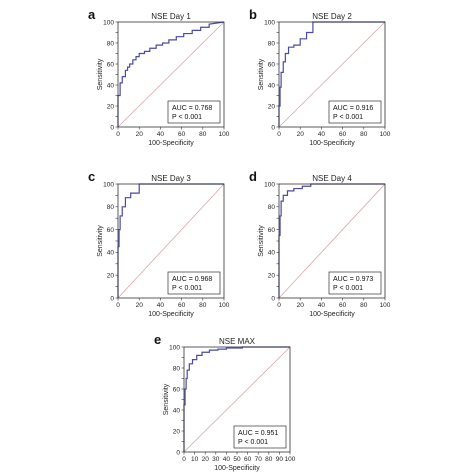 The width and height of the screenshot is (474, 474). Describe the element at coordinates (92, 14) in the screenshot. I see `panel-letter: a` at that location.